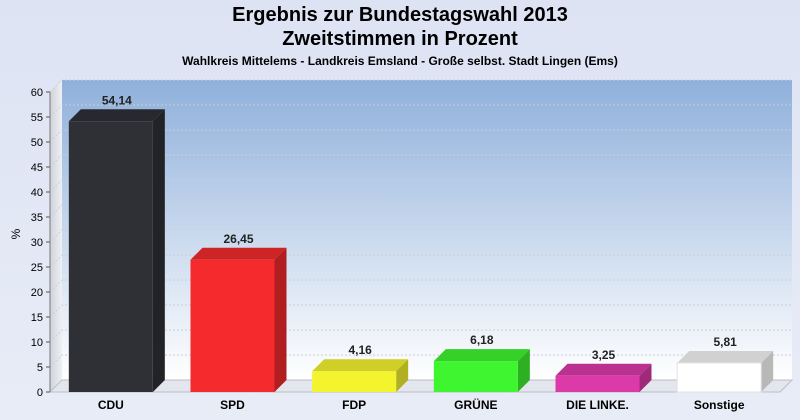 Image resolution: width=800 pixels, height=420 pixels. What do you see at coordinates (37, 268) in the screenshot?
I see `y-tick-label: 25` at bounding box center [37, 268].